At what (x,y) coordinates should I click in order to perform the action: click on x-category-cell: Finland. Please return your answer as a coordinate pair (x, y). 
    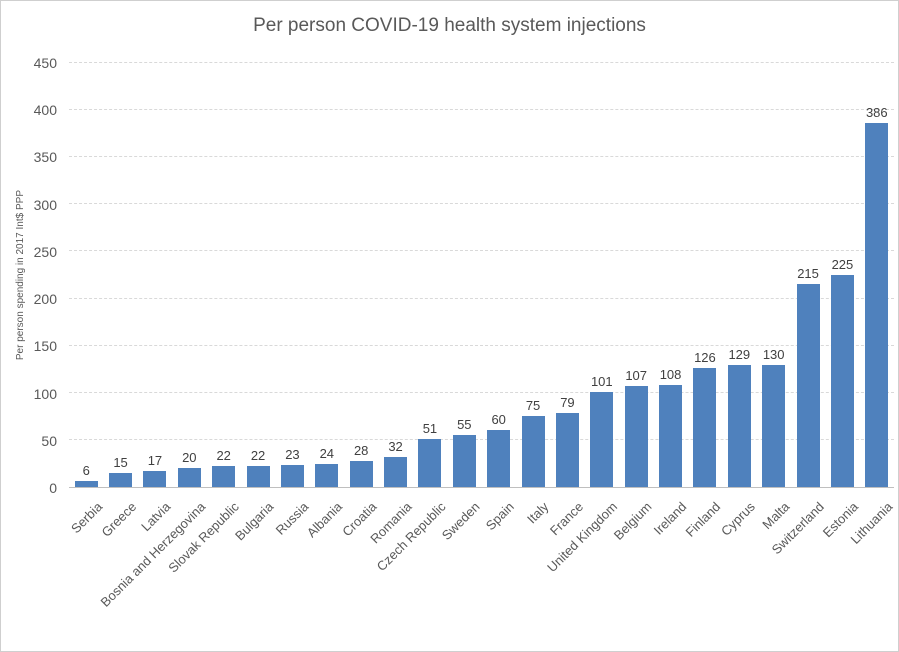
    Looking at the image, I should click on (703, 571).